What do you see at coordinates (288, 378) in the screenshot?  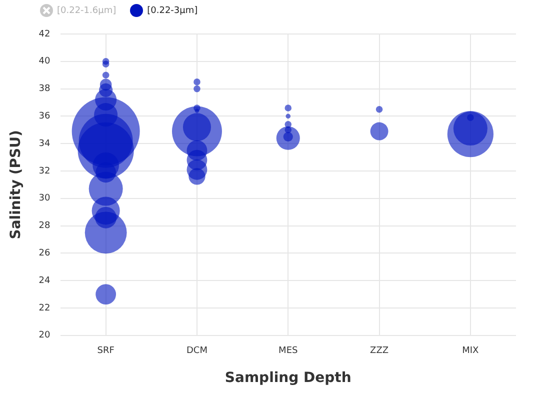 I see `x-axis-title: Sampling Depth` at bounding box center [288, 378].